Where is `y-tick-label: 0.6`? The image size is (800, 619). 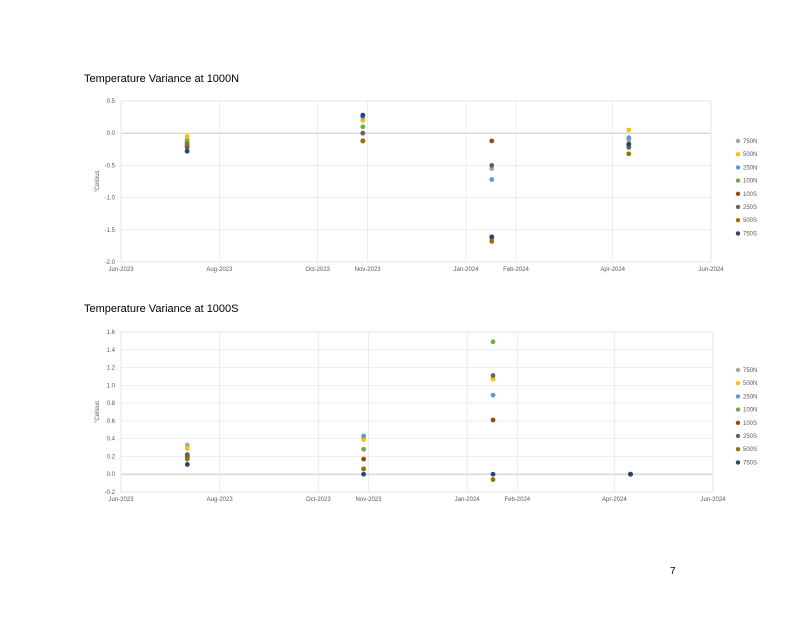 y-tick-label: 0.6 is located at coordinates (111, 422).